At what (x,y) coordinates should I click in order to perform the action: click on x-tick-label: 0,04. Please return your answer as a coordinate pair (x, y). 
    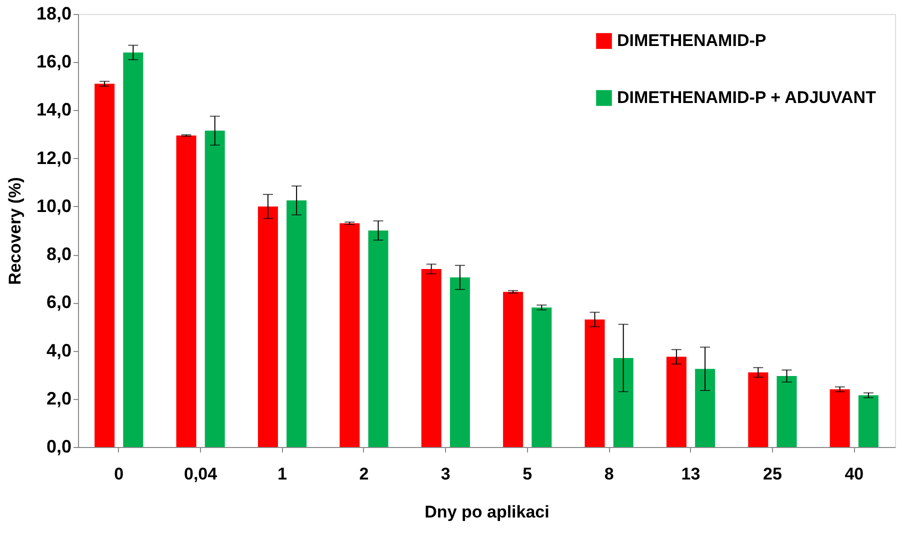
    Looking at the image, I should click on (201, 474).